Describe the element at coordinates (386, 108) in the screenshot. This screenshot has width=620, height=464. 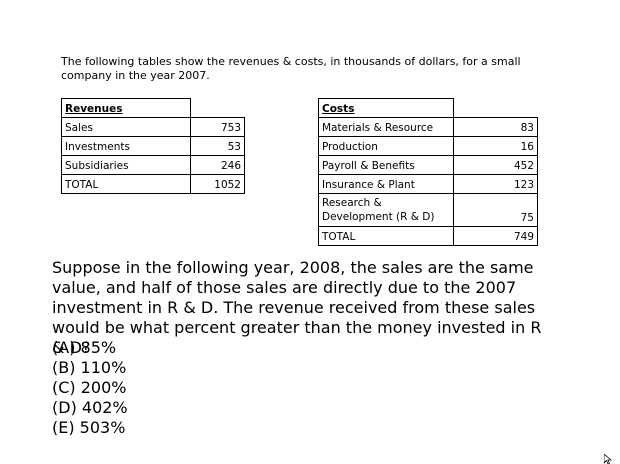
I see `costs-title: Costs` at that location.